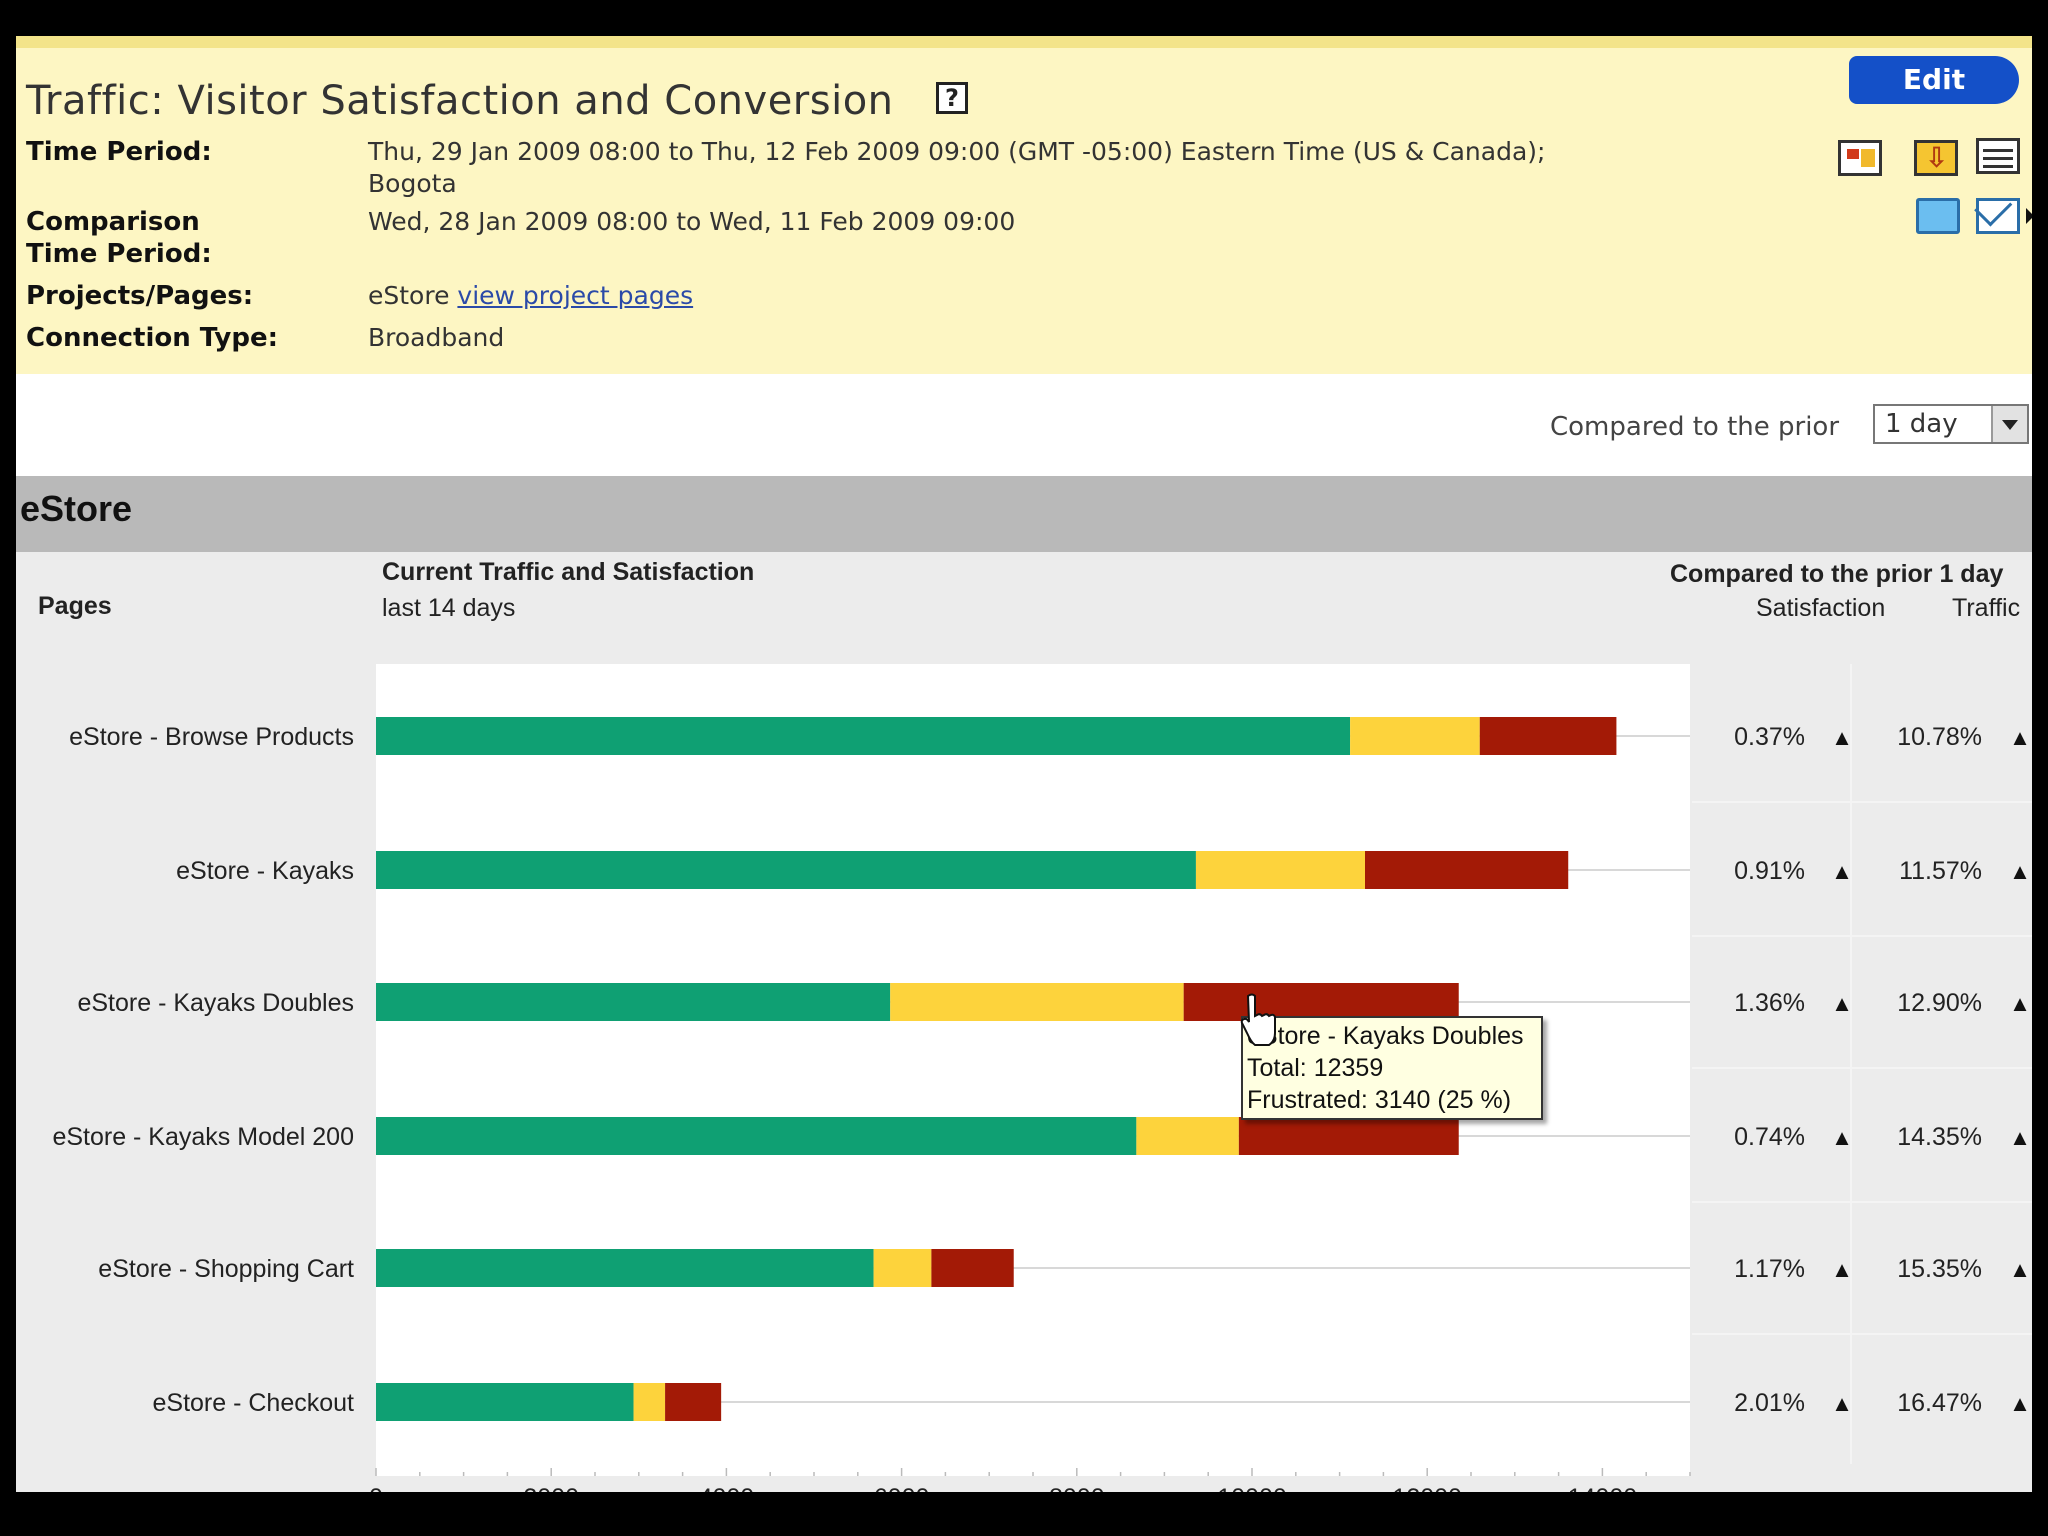 This screenshot has height=1536, width=2048. Describe the element at coordinates (436, 337) in the screenshot. I see `connection-value: Broadband` at that location.